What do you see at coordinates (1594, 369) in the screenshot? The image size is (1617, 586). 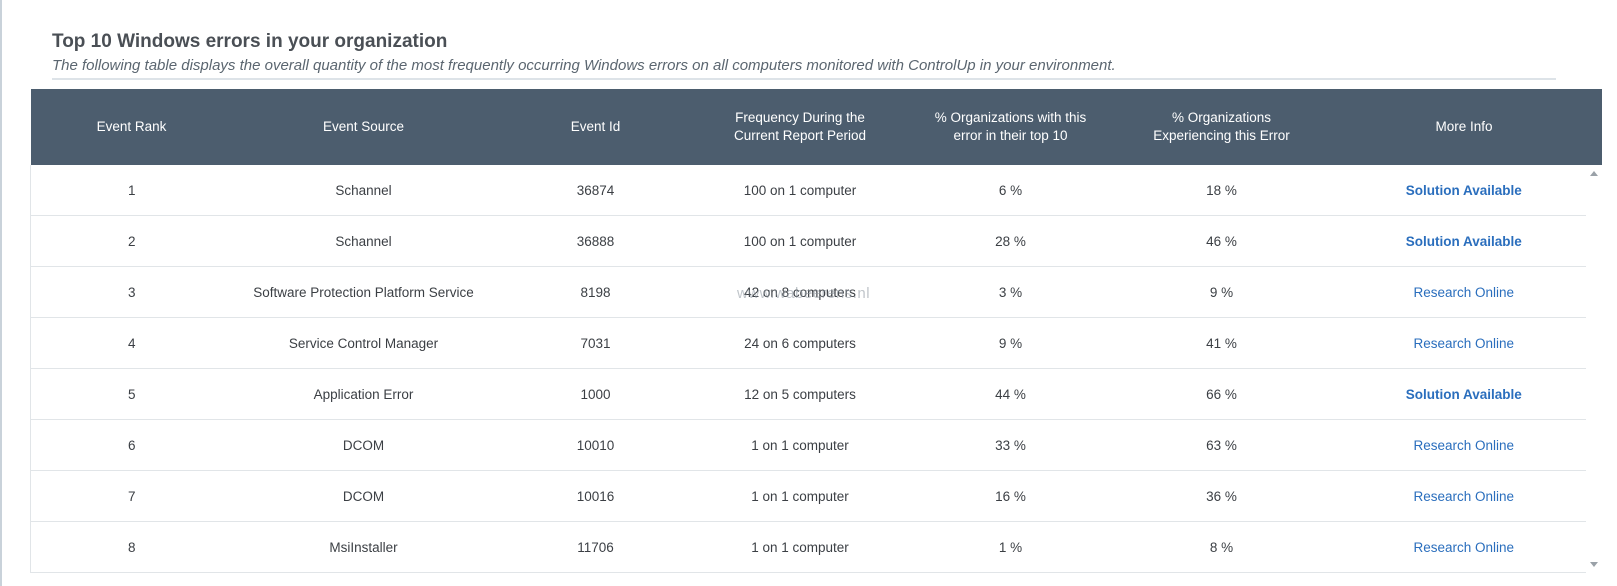 I see `table-scrollbar` at bounding box center [1594, 369].